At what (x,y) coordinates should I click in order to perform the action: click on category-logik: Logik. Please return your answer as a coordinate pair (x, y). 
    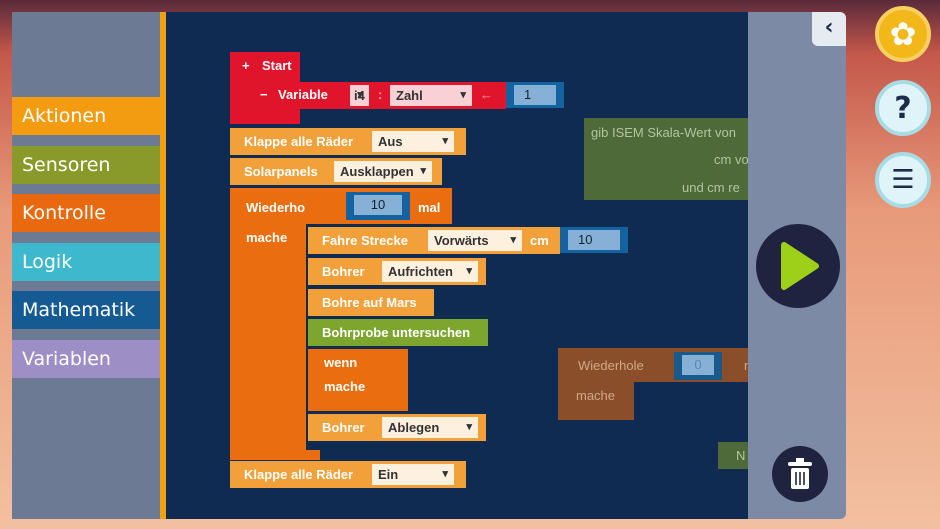
    Looking at the image, I should click on (86, 262).